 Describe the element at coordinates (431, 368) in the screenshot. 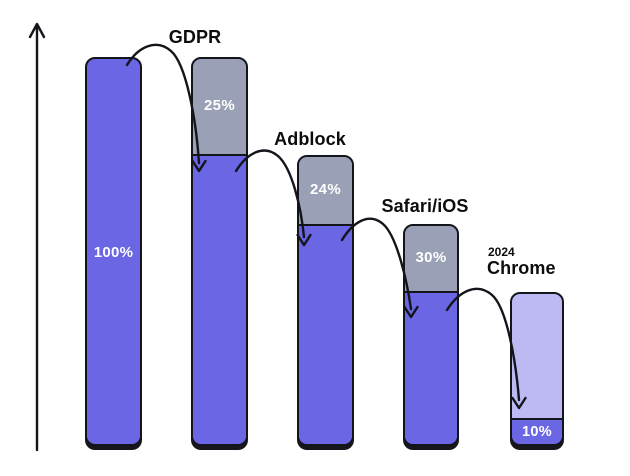

I see `remaining-segment-safari-ios` at that location.